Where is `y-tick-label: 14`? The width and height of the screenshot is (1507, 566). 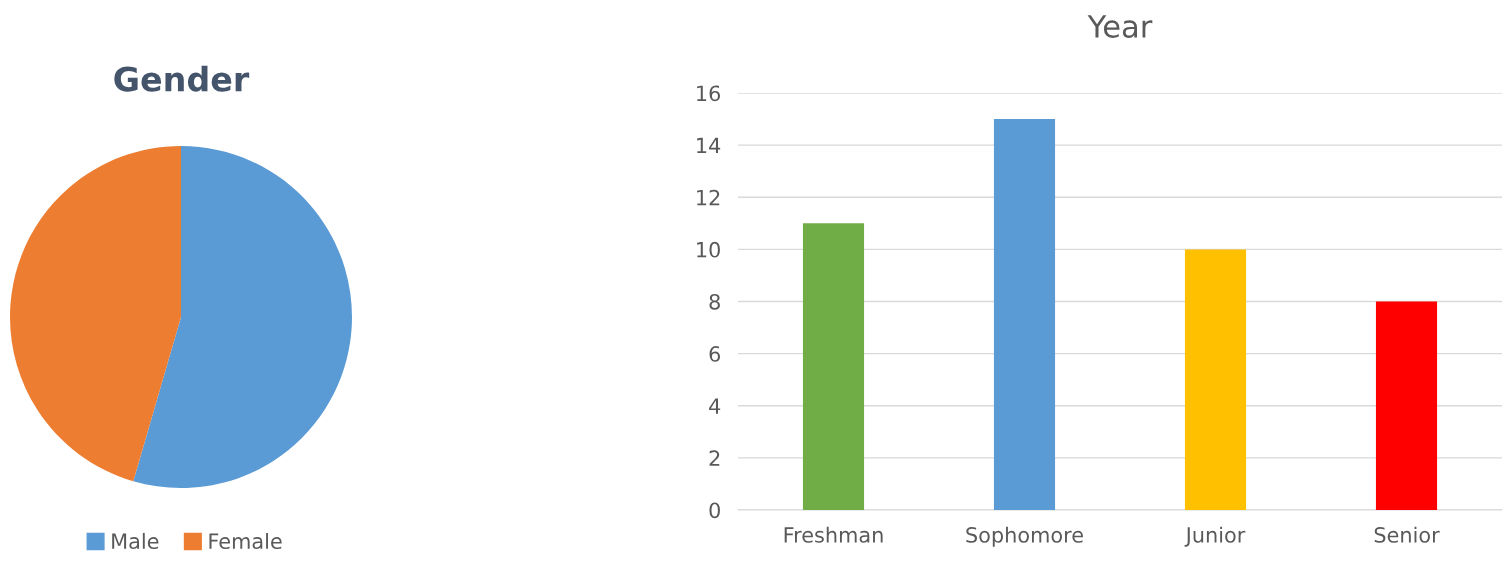 y-tick-label: 14 is located at coordinates (709, 145).